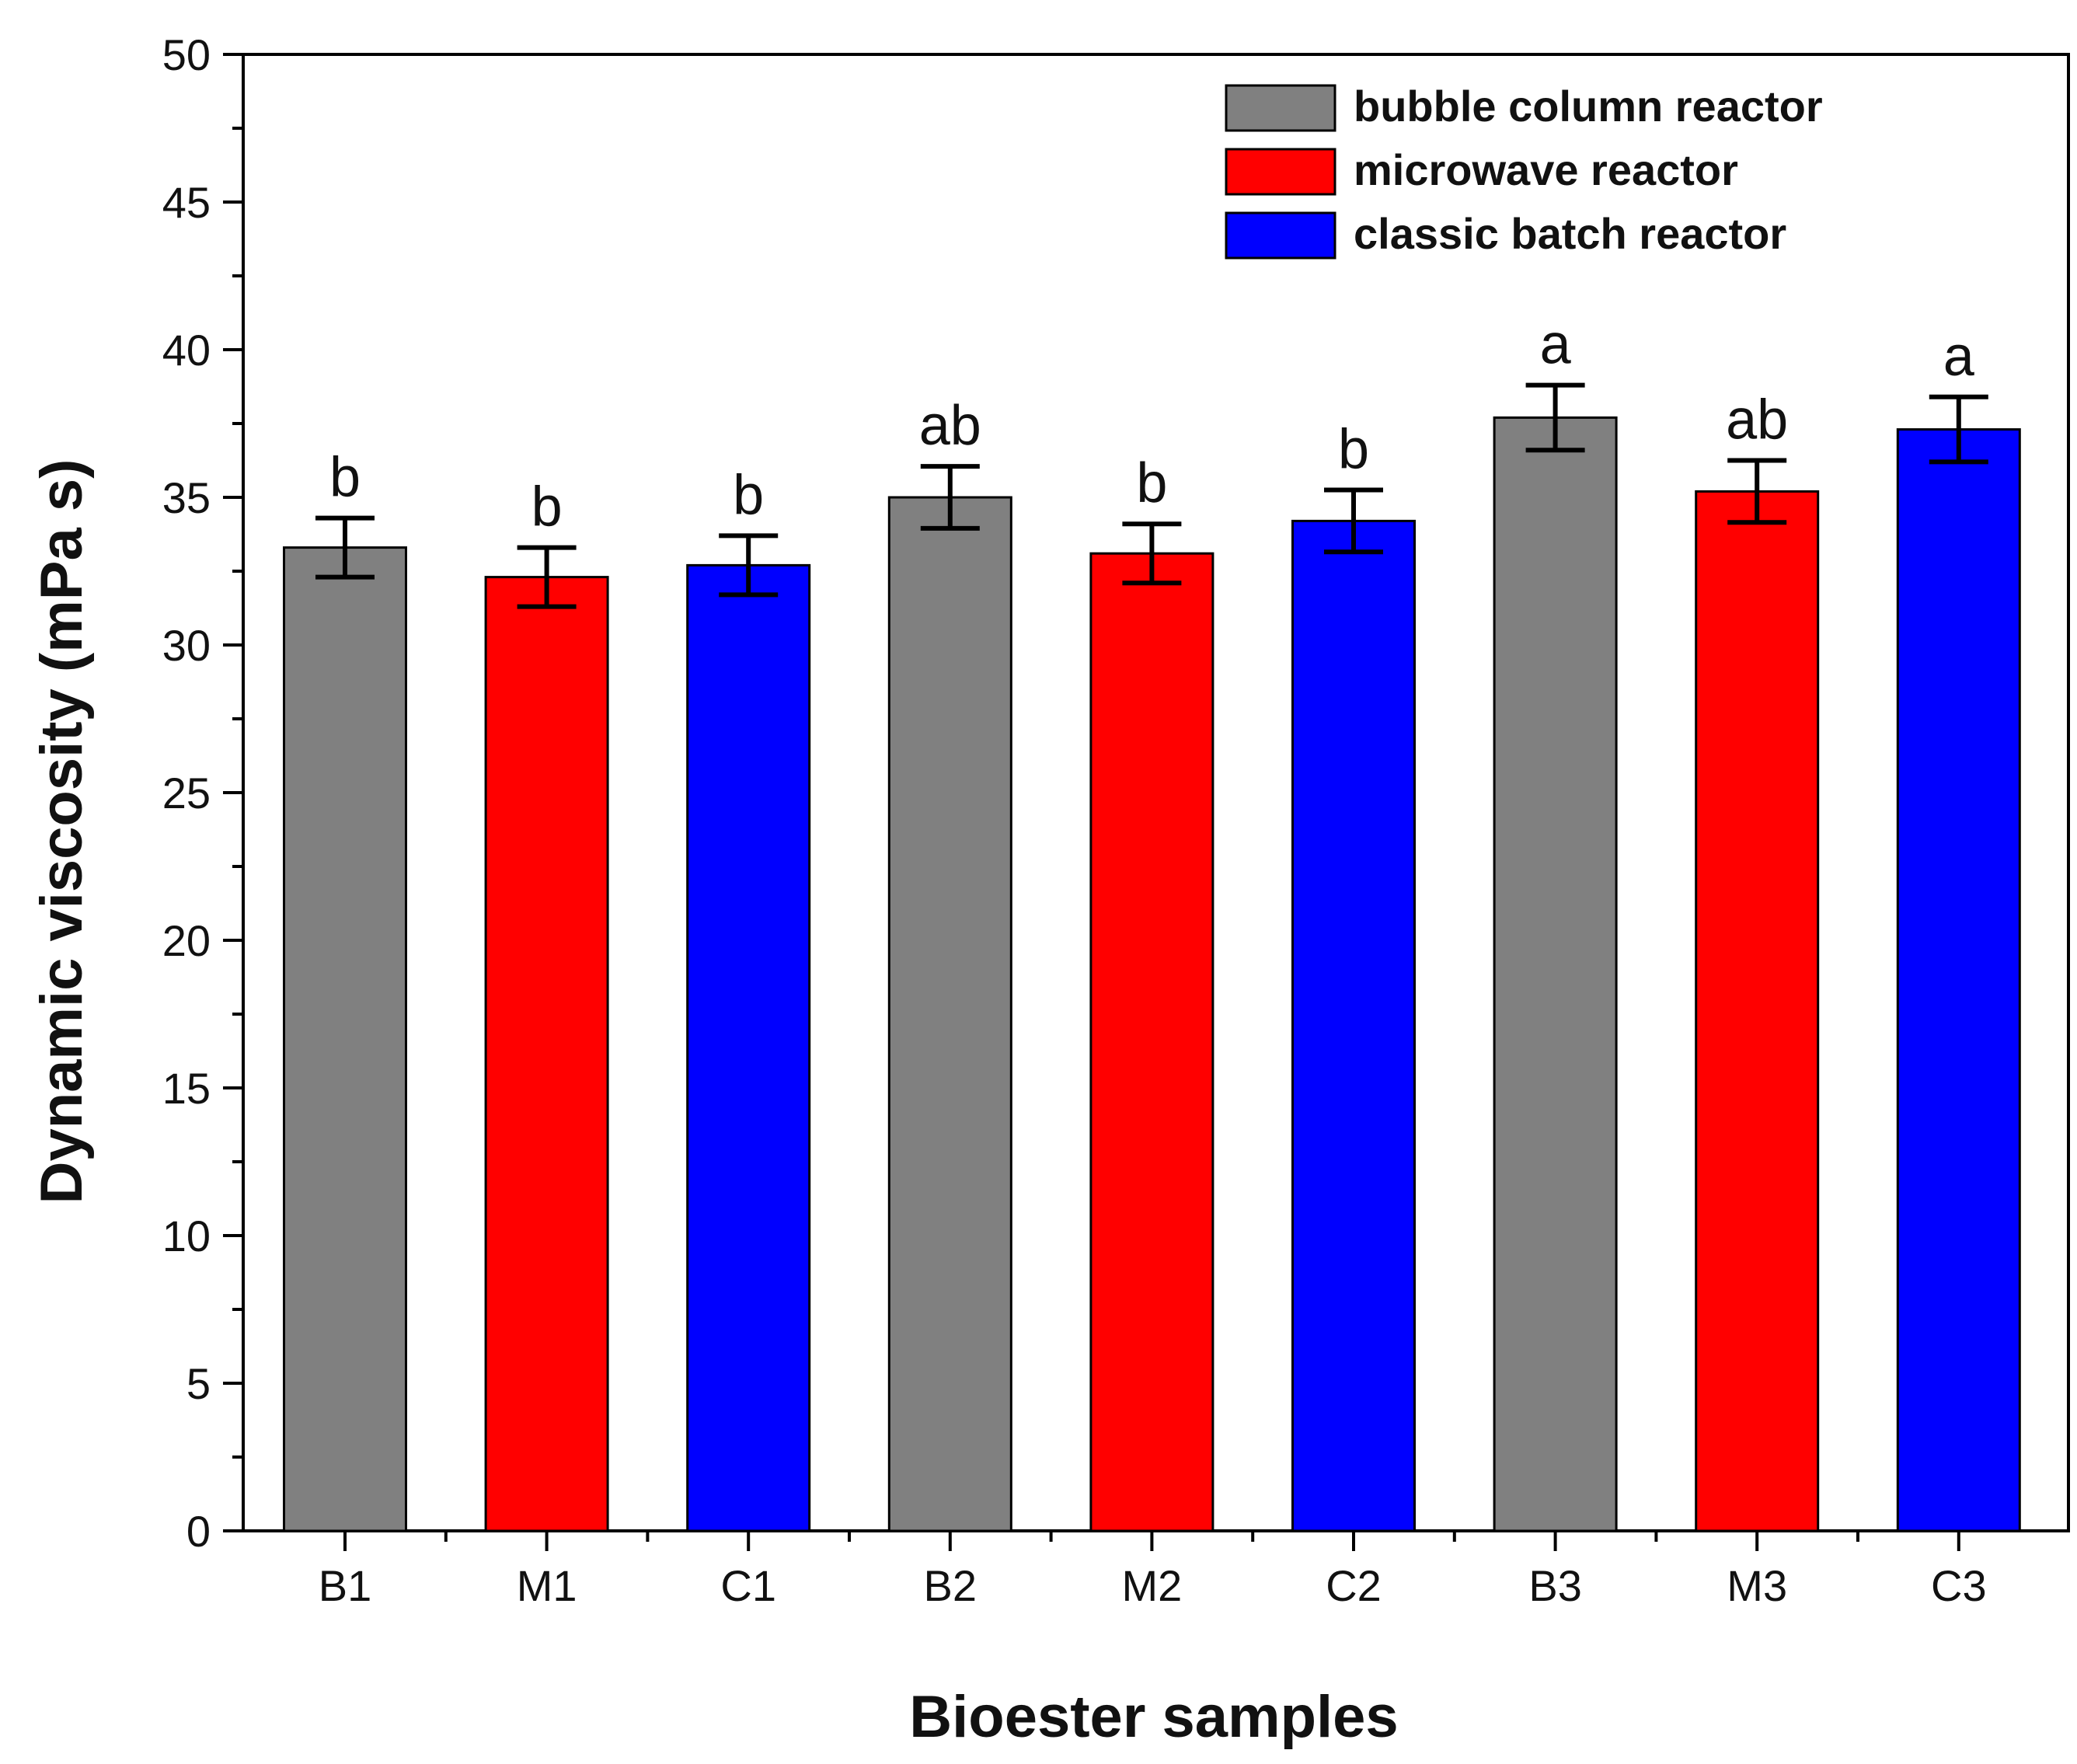 This screenshot has width=2077, height=1764. Describe the element at coordinates (546, 1054) in the screenshot. I see `bar-m1` at that location.